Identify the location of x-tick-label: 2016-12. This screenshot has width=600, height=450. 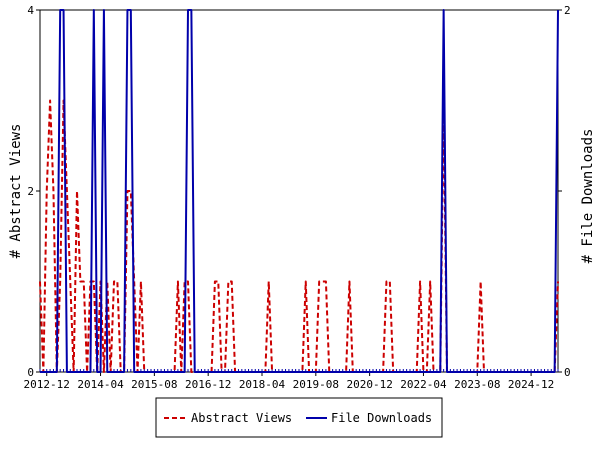
(208, 384).